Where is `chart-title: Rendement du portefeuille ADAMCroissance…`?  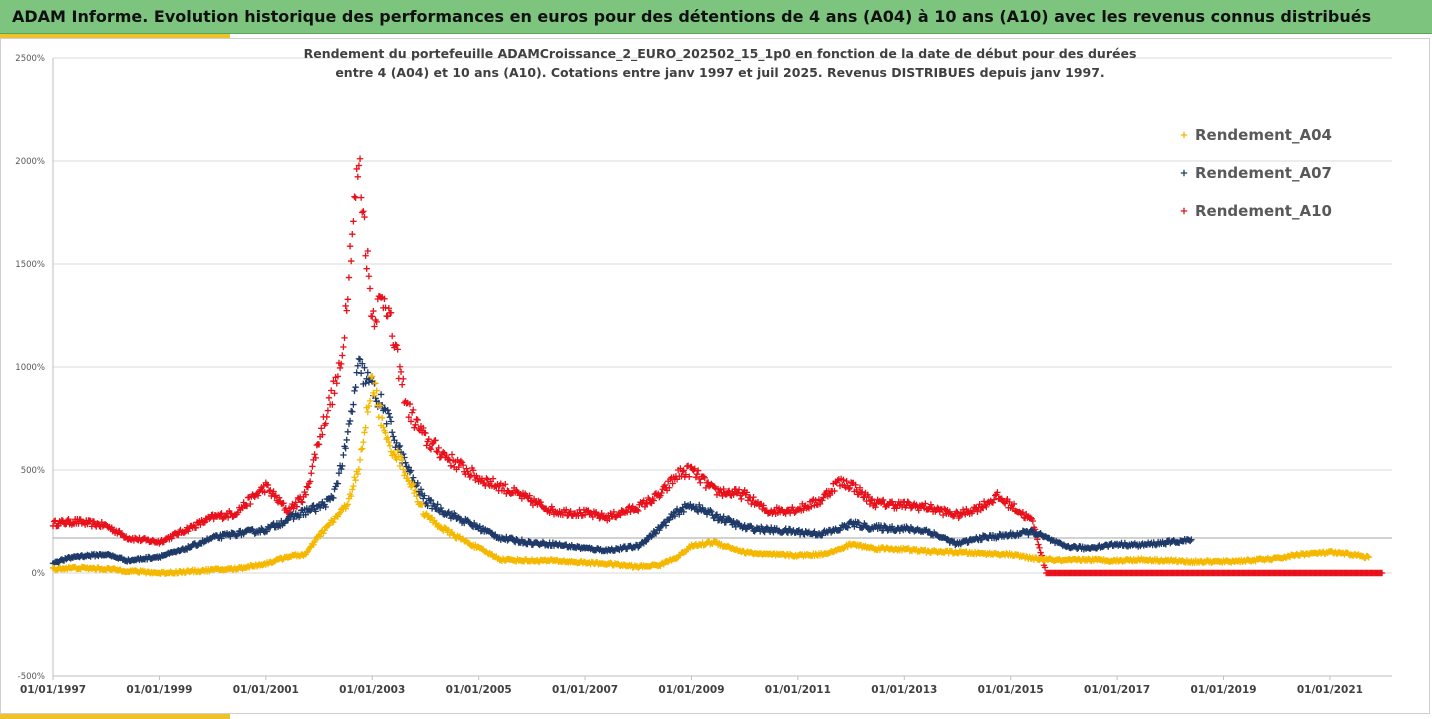
chart-title: Rendement du portefeuille ADAMCroissance… is located at coordinates (720, 63).